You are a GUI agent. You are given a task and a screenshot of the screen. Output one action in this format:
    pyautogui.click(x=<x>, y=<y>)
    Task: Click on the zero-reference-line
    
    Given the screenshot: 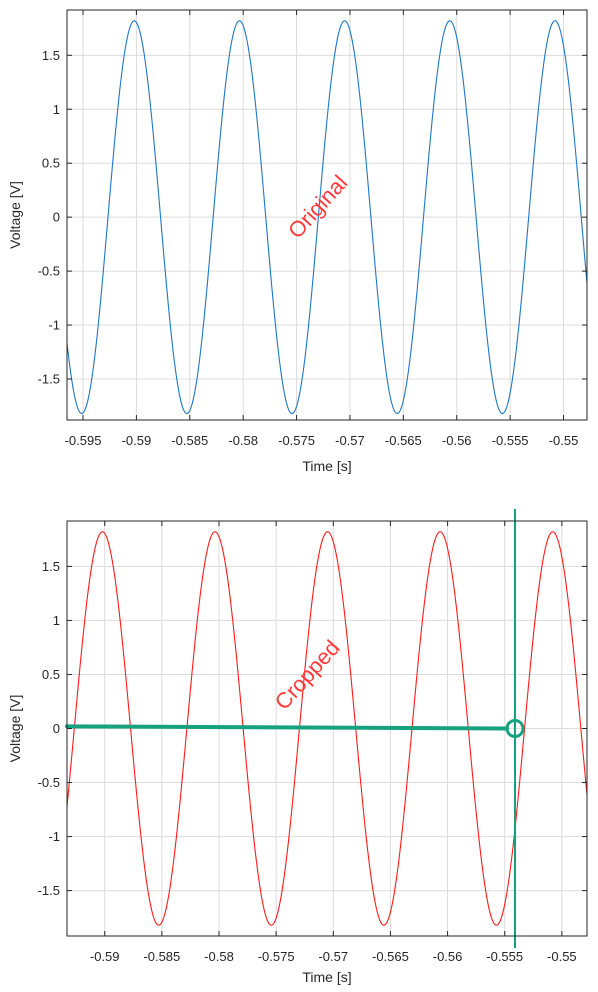 What is the action you would take?
    pyautogui.click(x=287, y=727)
    